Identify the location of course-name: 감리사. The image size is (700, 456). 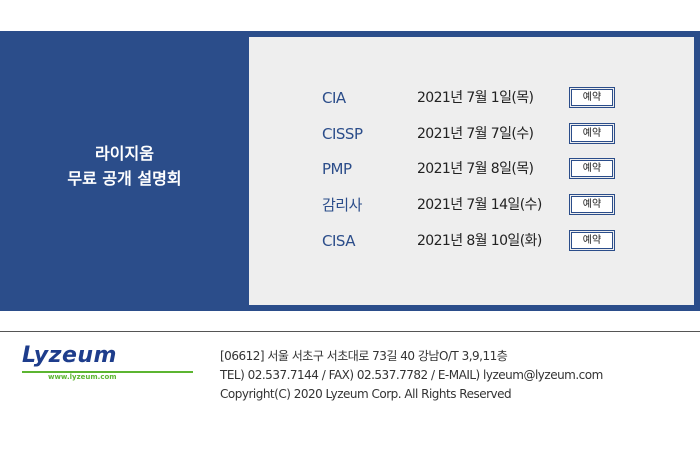
(342, 205).